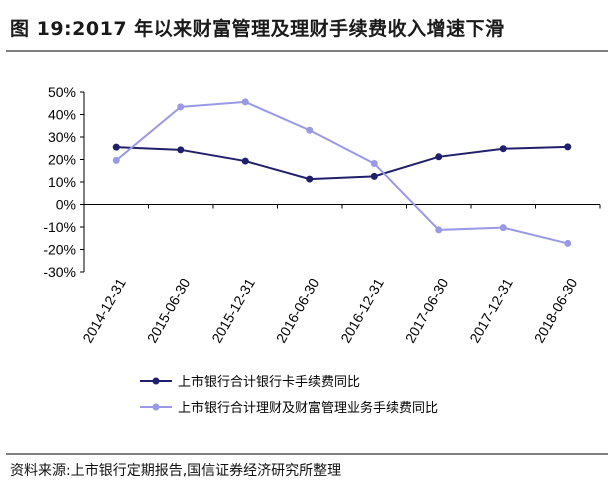  What do you see at coordinates (298, 310) in the screenshot?
I see `x-tick-label: 2016-06-30` at bounding box center [298, 310].